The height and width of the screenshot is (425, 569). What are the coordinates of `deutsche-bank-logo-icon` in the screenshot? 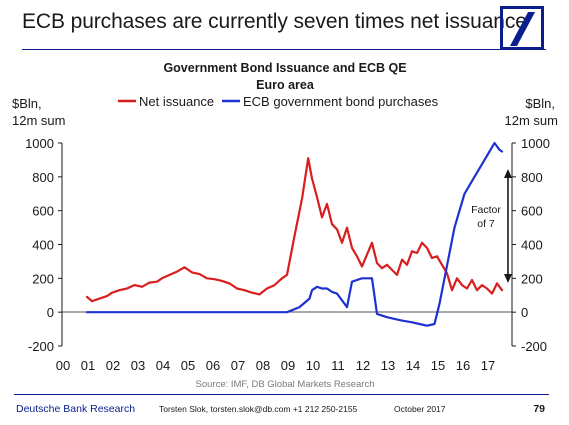 It's located at (522, 28).